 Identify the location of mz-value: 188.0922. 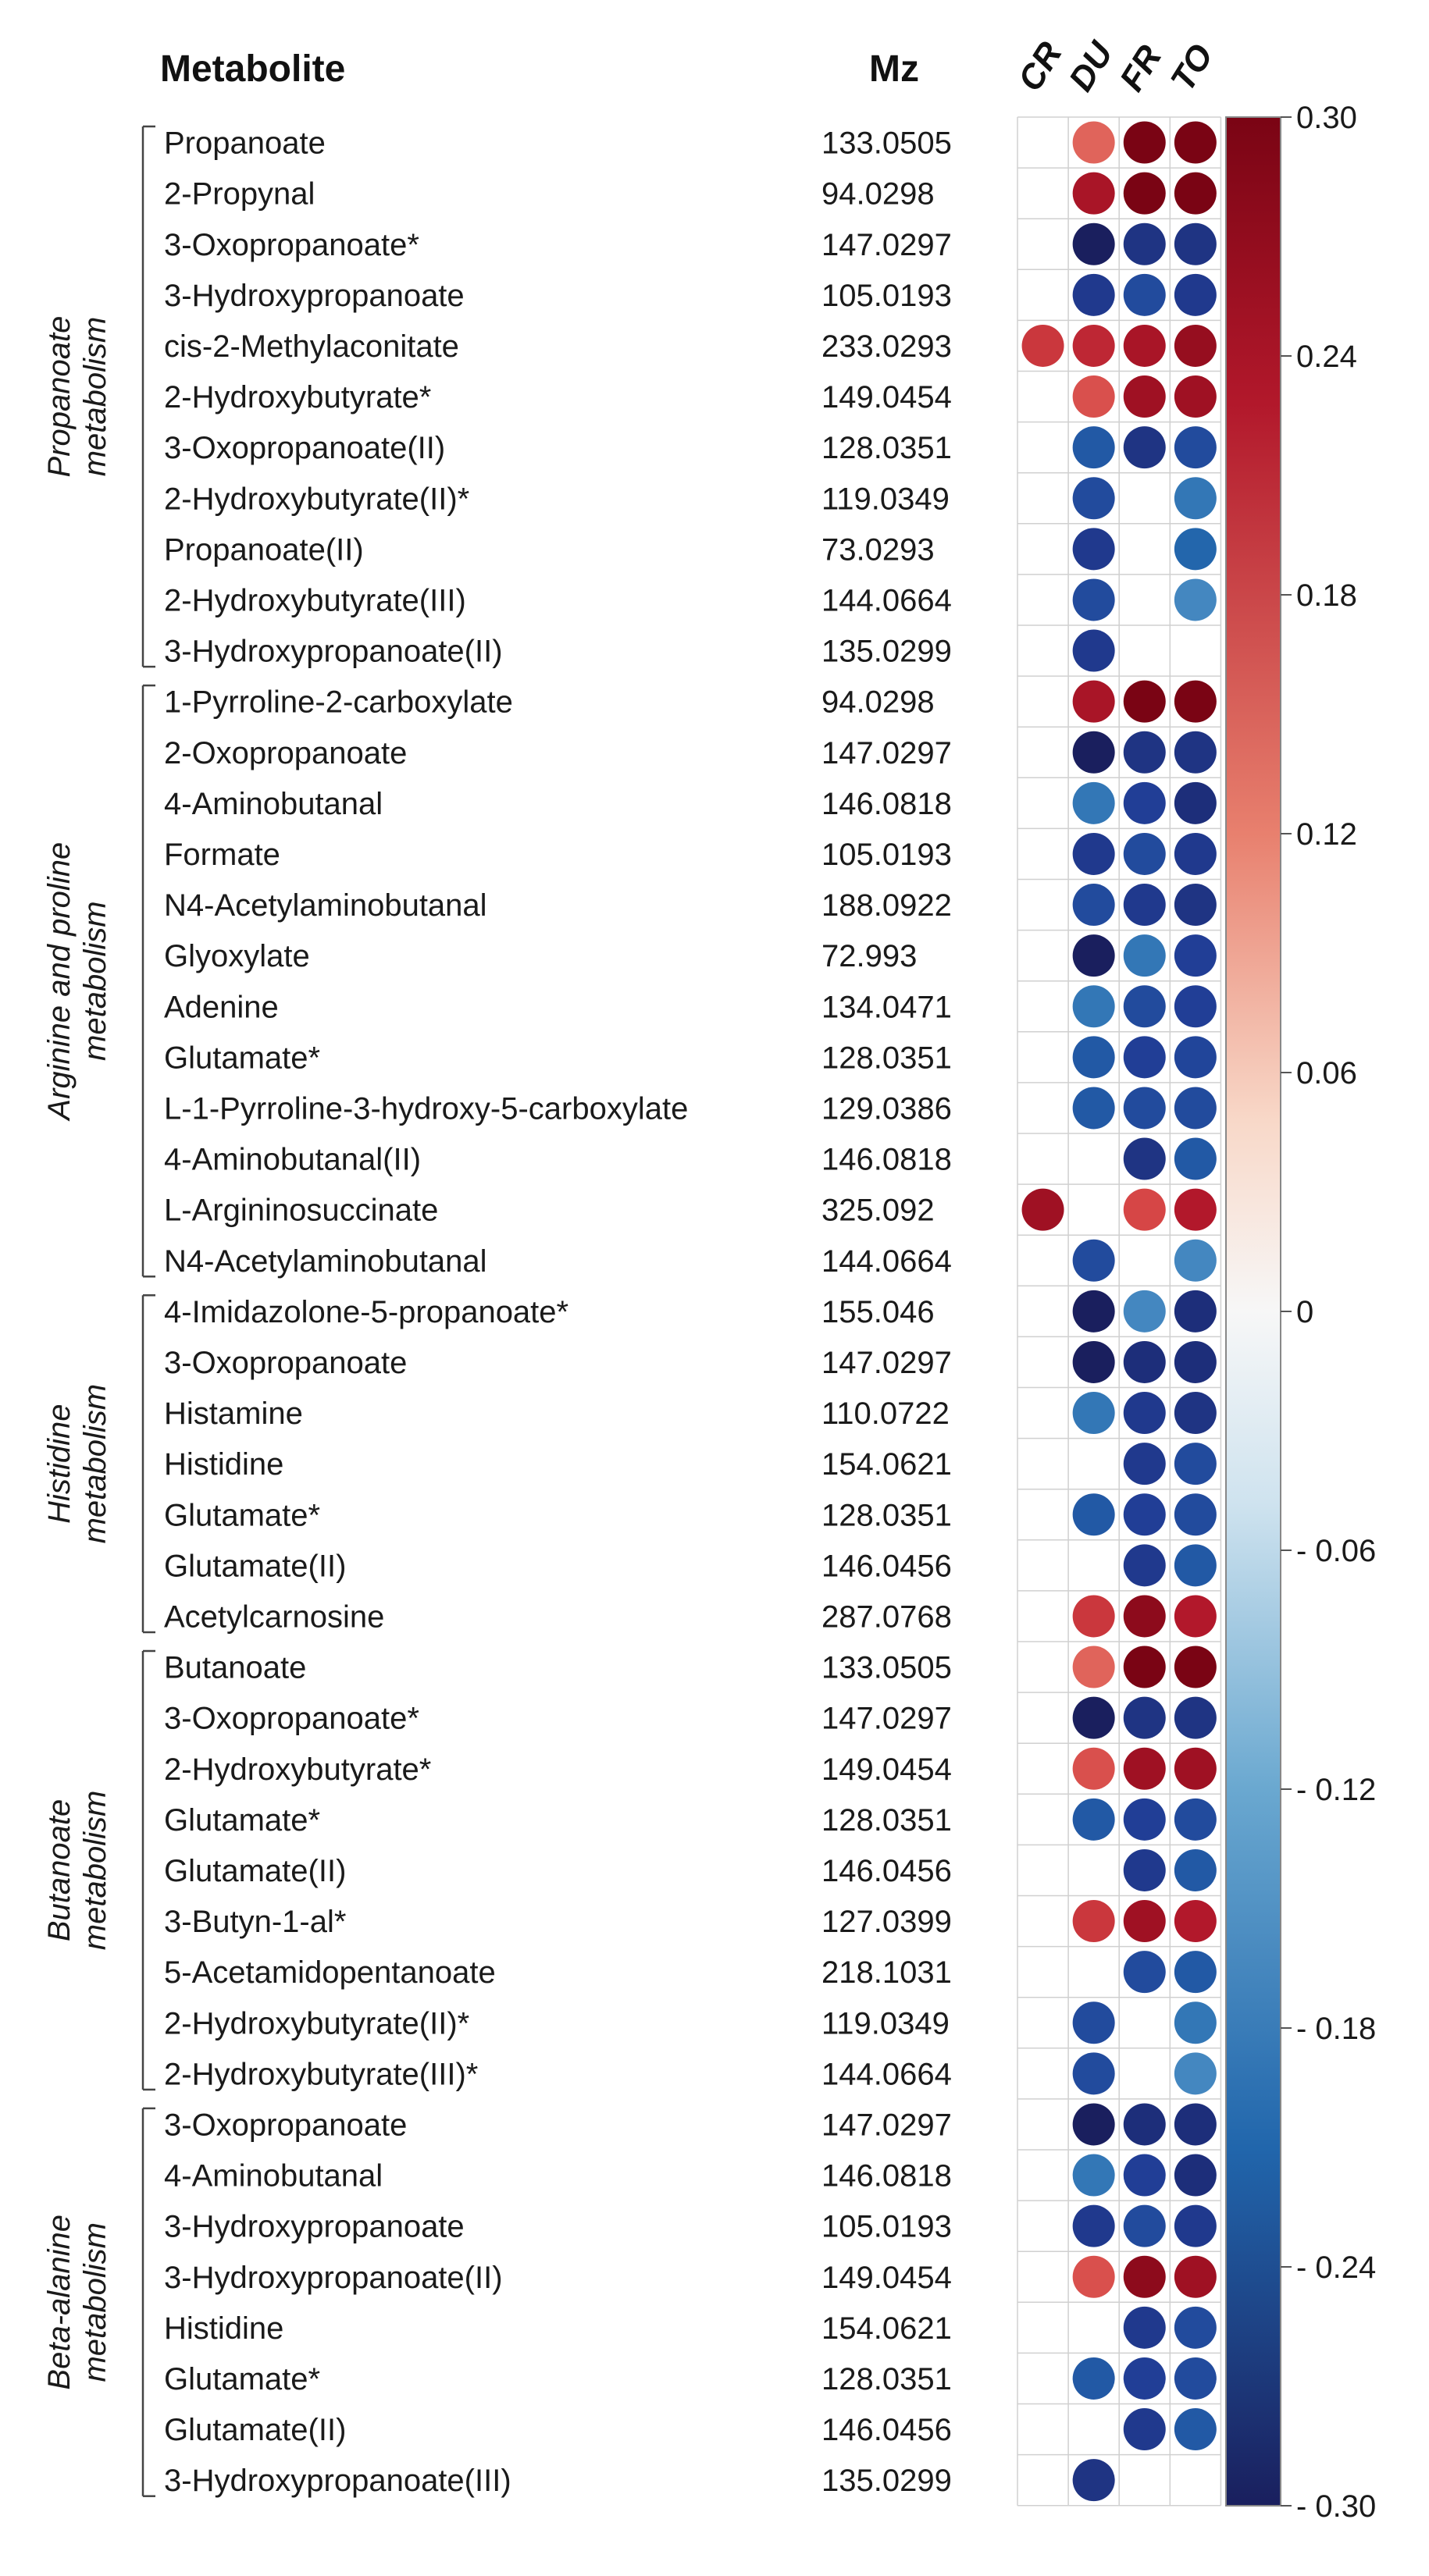
(887, 905).